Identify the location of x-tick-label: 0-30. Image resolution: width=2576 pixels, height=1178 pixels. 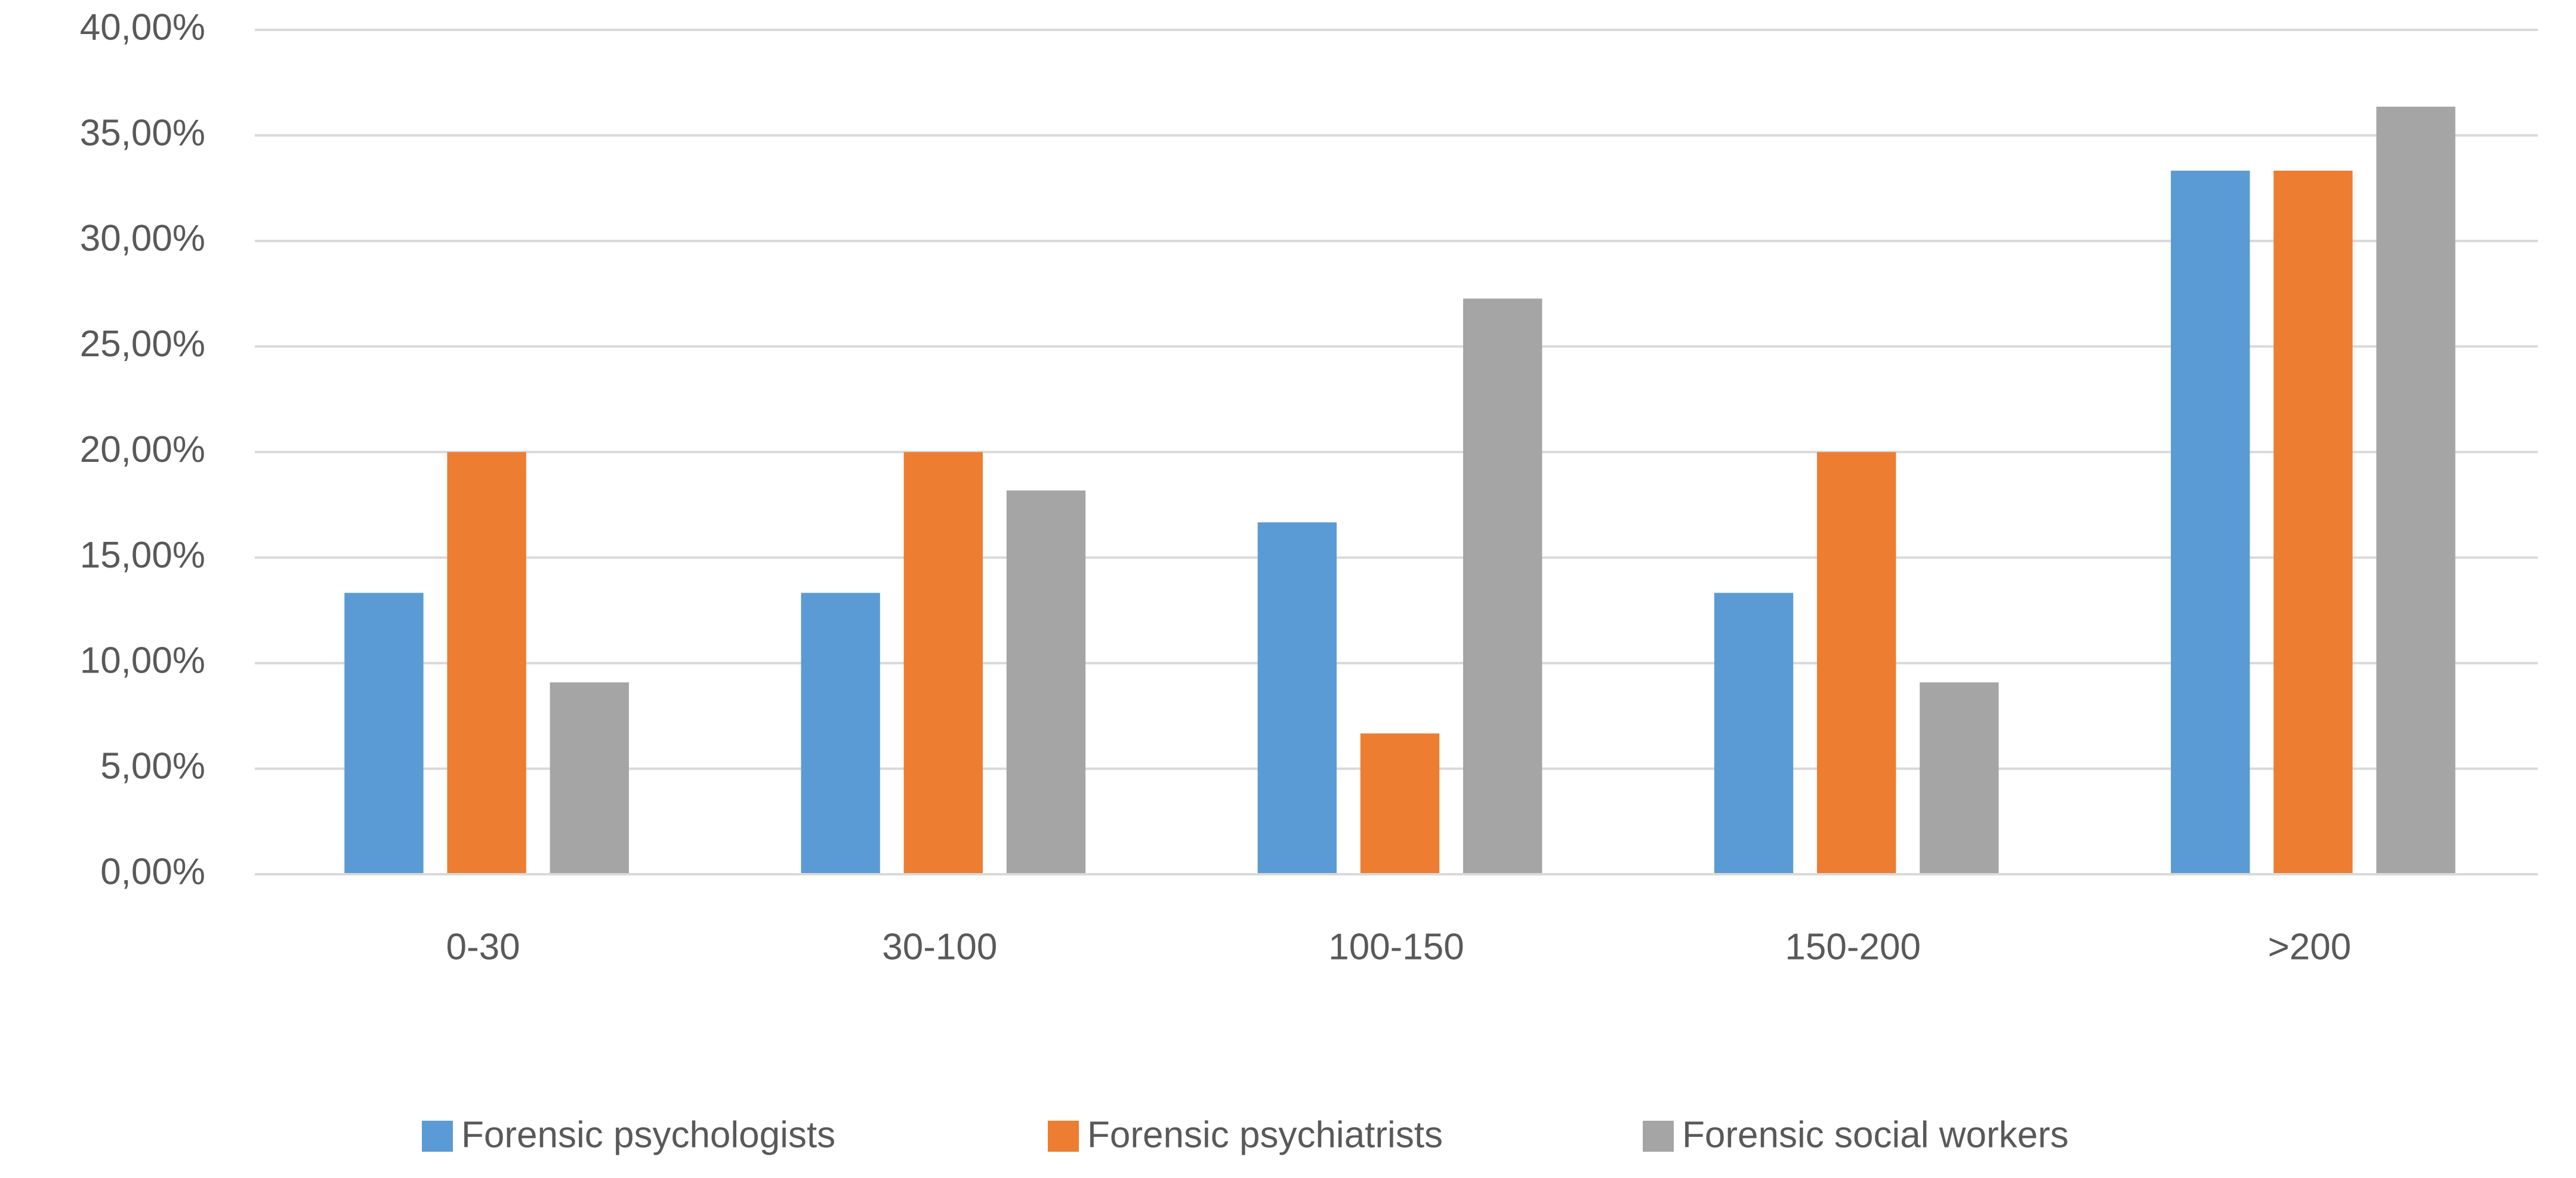
(483, 946).